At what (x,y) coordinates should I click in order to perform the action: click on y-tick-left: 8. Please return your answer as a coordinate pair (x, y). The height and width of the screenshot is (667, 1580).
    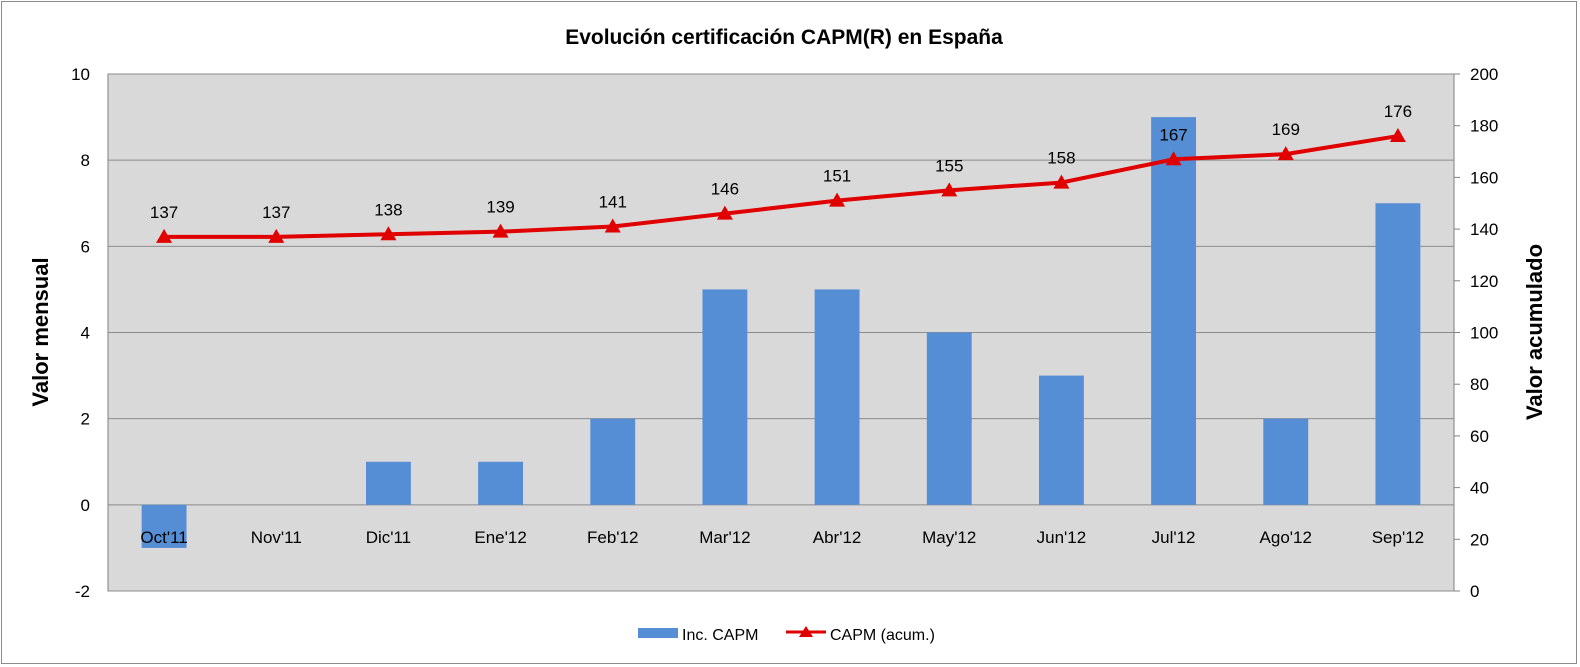
    Looking at the image, I should click on (85, 160).